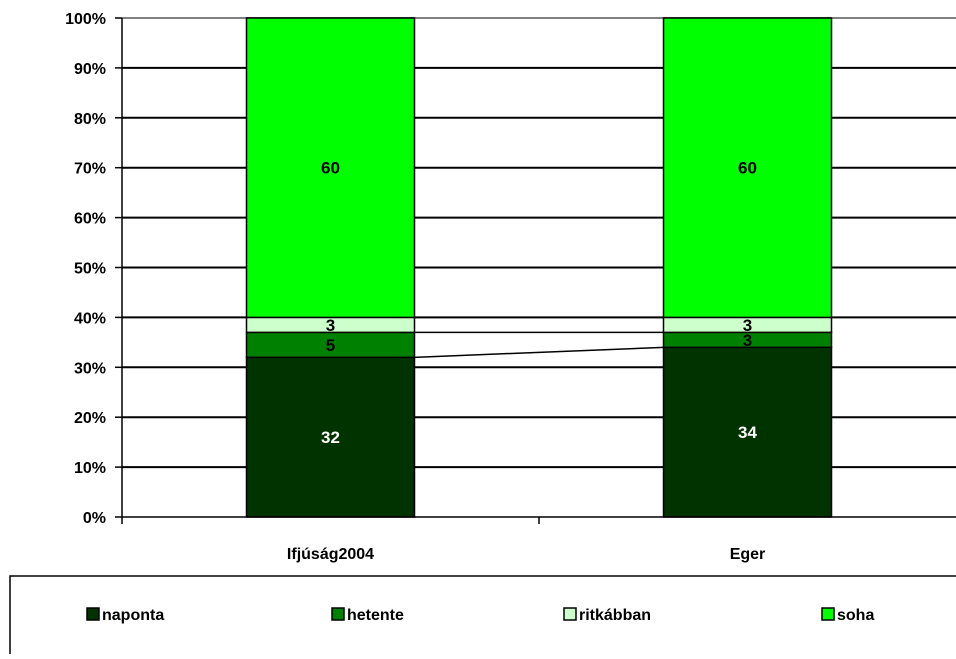  Describe the element at coordinates (748, 554) in the screenshot. I see `x-tick-label: Eger` at that location.